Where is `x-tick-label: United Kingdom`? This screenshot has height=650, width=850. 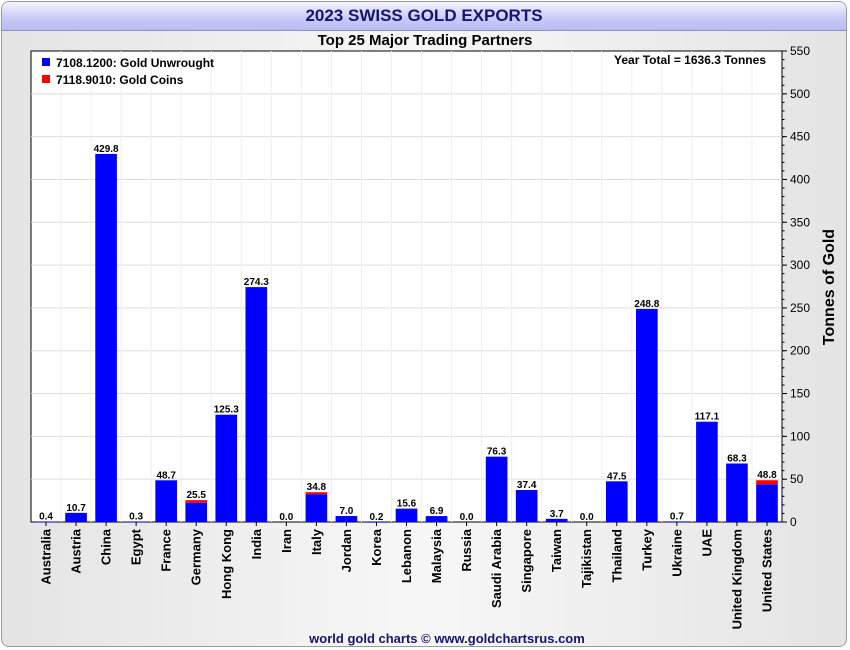
x-tick-label: United Kingdom is located at coordinates (736, 579).